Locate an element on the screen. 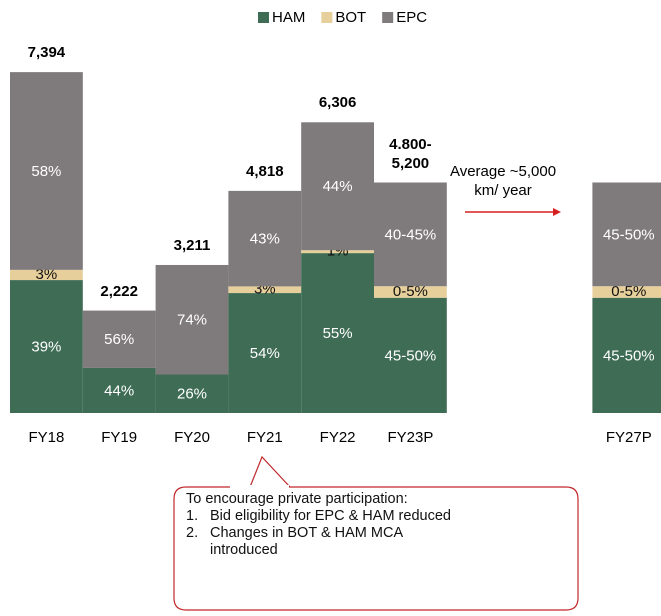  value-label: 40-45% is located at coordinates (411, 234).